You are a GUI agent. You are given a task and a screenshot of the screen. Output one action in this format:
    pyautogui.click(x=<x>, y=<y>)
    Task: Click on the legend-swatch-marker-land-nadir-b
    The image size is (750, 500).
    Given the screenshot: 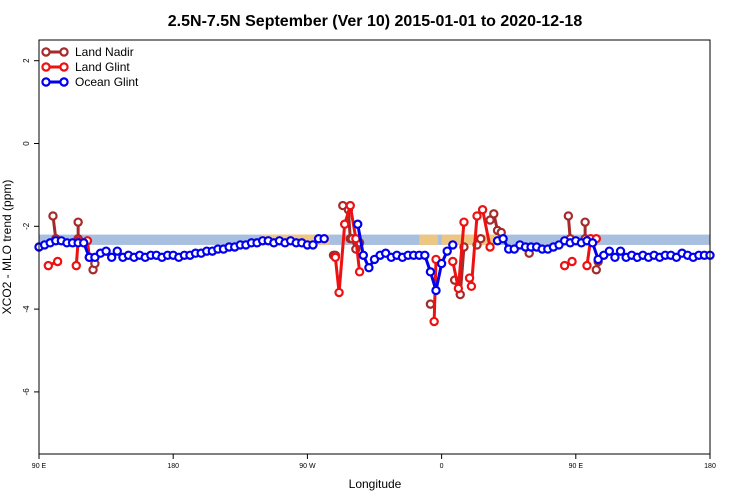 What is the action you would take?
    pyautogui.click(x=64, y=52)
    